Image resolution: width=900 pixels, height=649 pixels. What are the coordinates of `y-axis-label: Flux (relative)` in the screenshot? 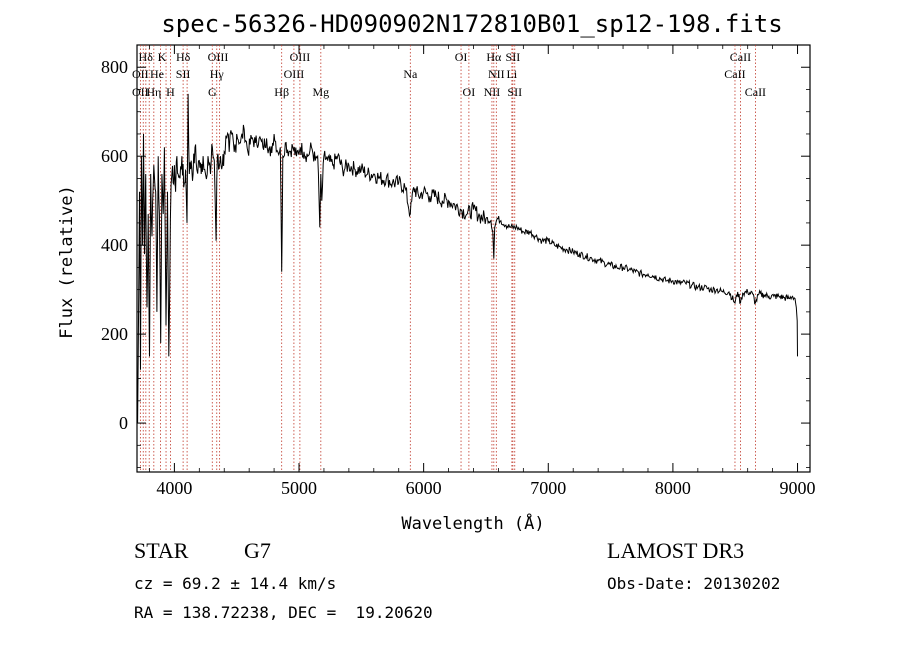 It's located at (67, 262).